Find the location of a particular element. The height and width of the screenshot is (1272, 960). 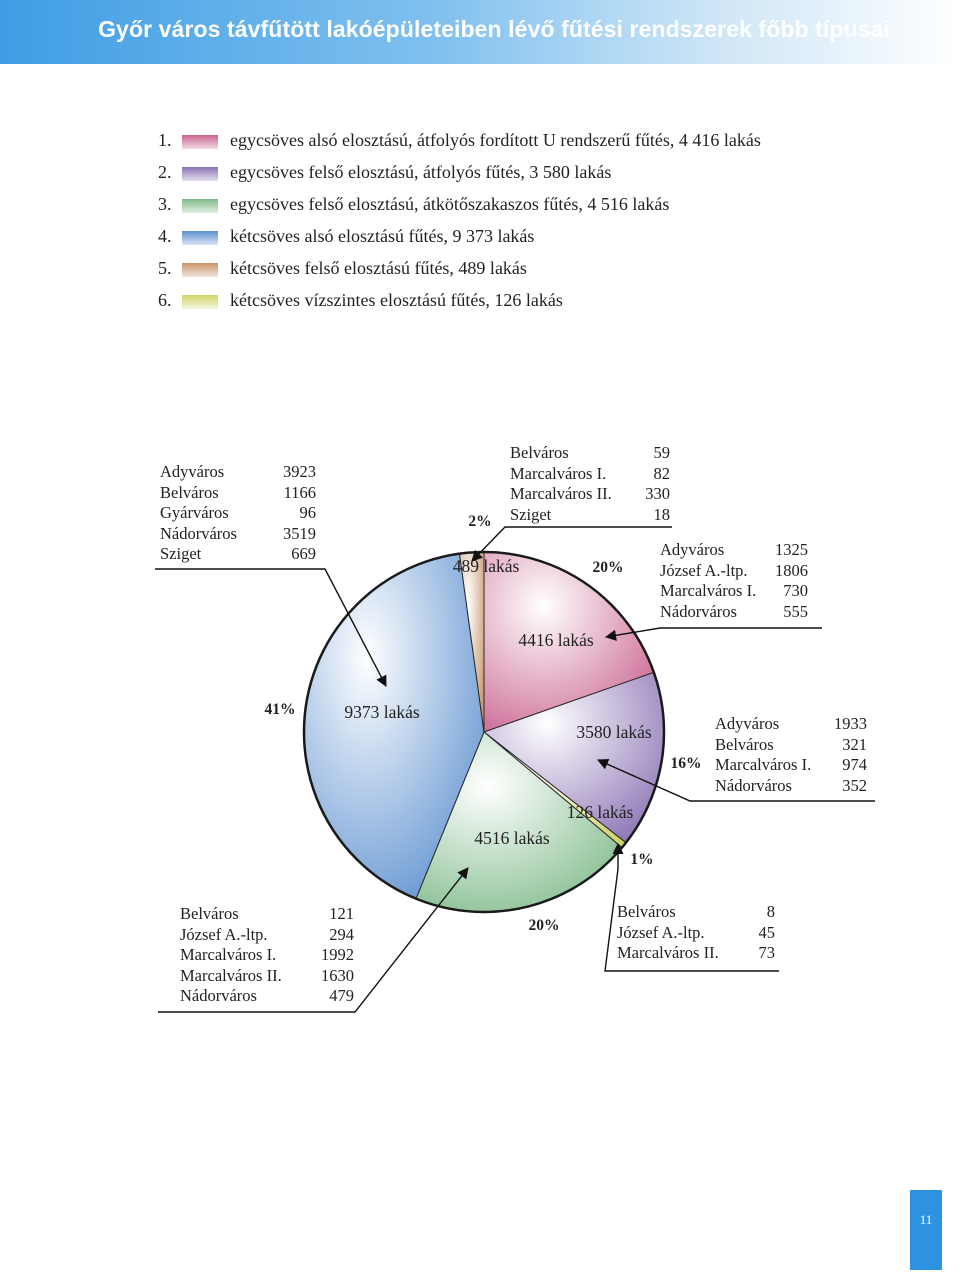

slice-label: 4516 lakás is located at coordinates (512, 838).